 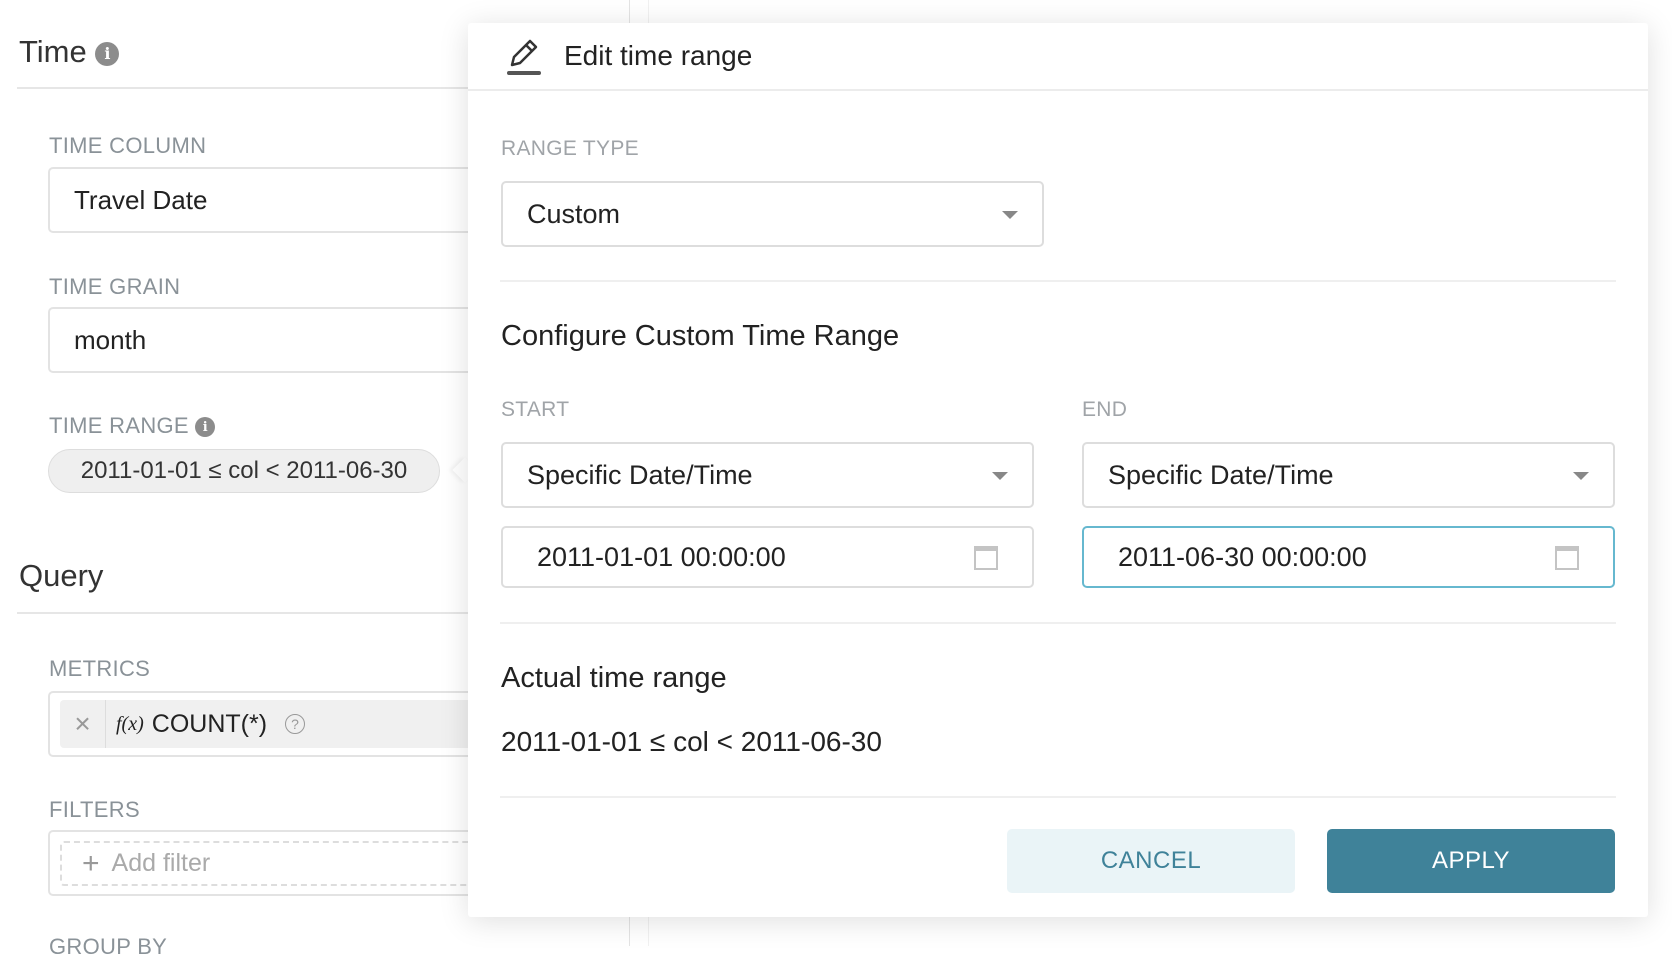 What do you see at coordinates (108, 946) in the screenshot?
I see `group-by-label: GROUP BY` at bounding box center [108, 946].